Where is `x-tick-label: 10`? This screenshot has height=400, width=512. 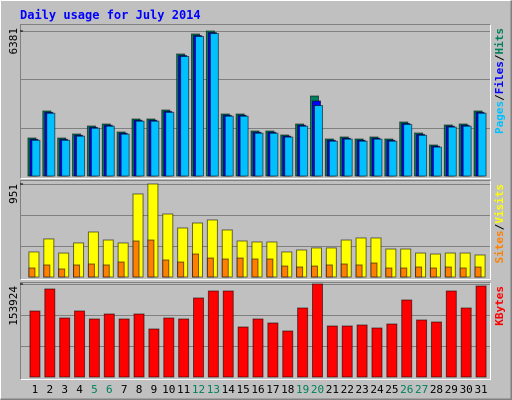
x-tick-label: 10 is located at coordinates (168, 389).